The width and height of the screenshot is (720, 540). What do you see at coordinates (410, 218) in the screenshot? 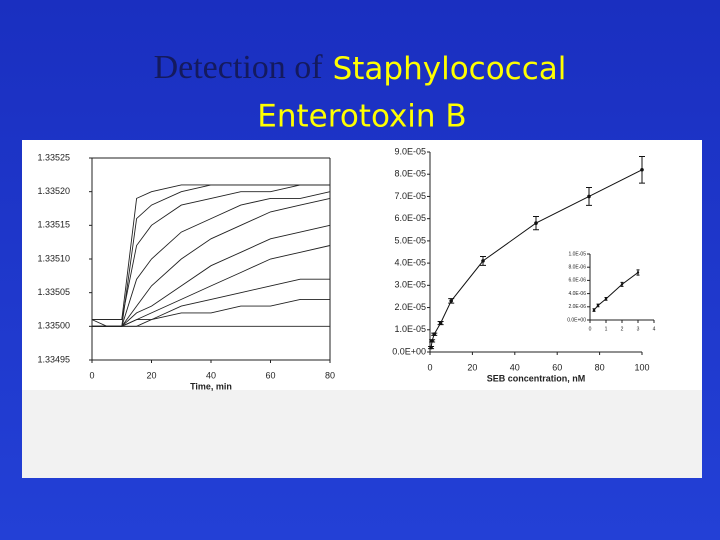
I see `y-tick-label: 6.0E-05` at bounding box center [410, 218].